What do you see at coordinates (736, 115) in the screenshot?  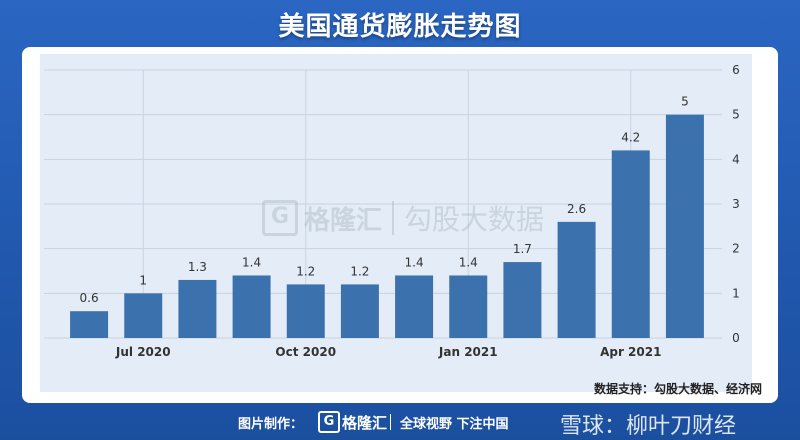 I see `y-tick-label: 5` at bounding box center [736, 115].